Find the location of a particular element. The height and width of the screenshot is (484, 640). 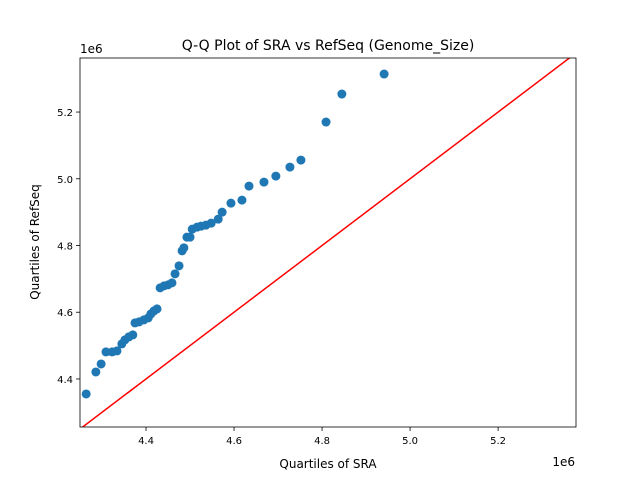

x-ticks: 4.4 4.6 4.8 5.0 5.2 is located at coordinates (322, 437).